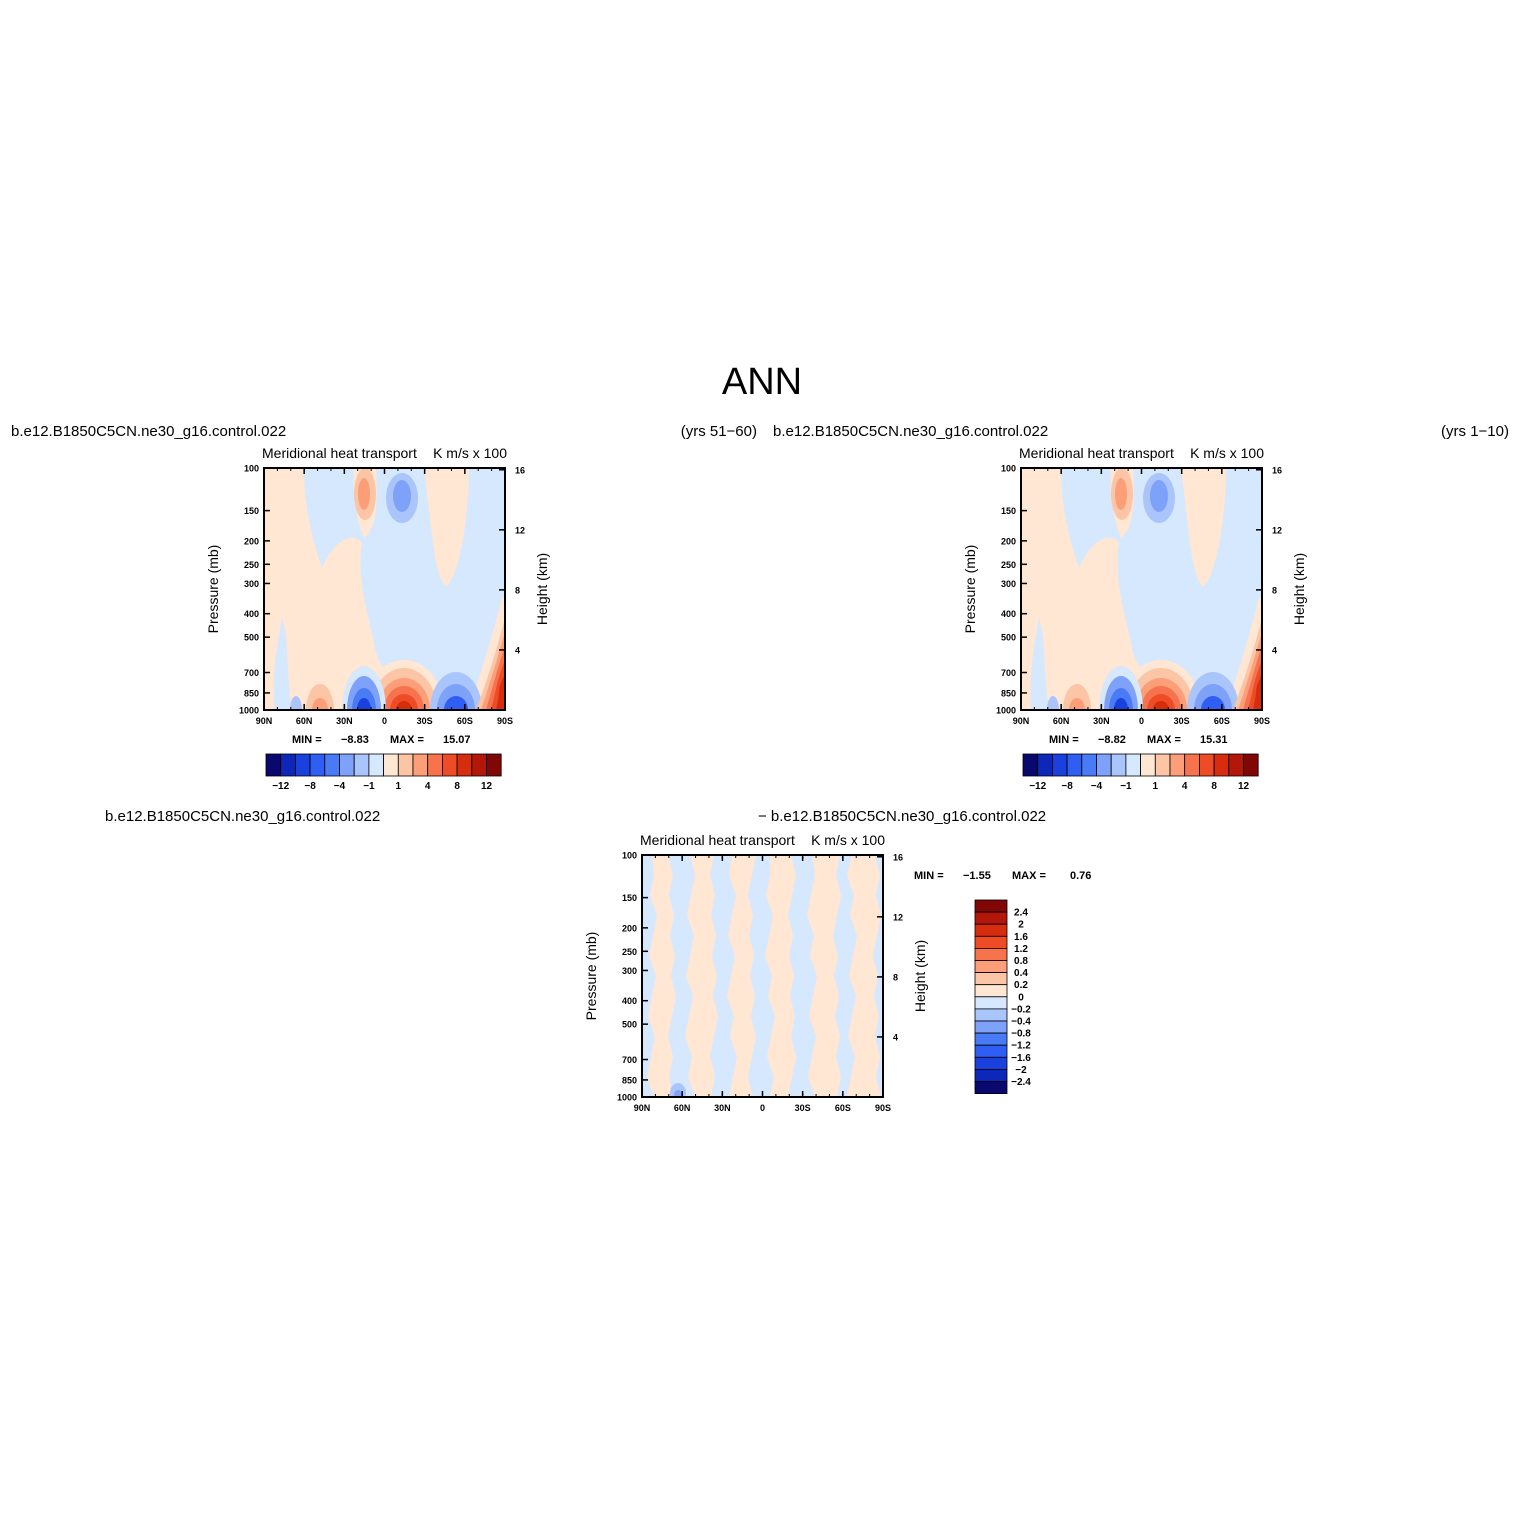 The height and width of the screenshot is (1525, 1525). Describe the element at coordinates (1475, 431) in the screenshot. I see `panel-2-period: (yrs 1−10)` at that location.